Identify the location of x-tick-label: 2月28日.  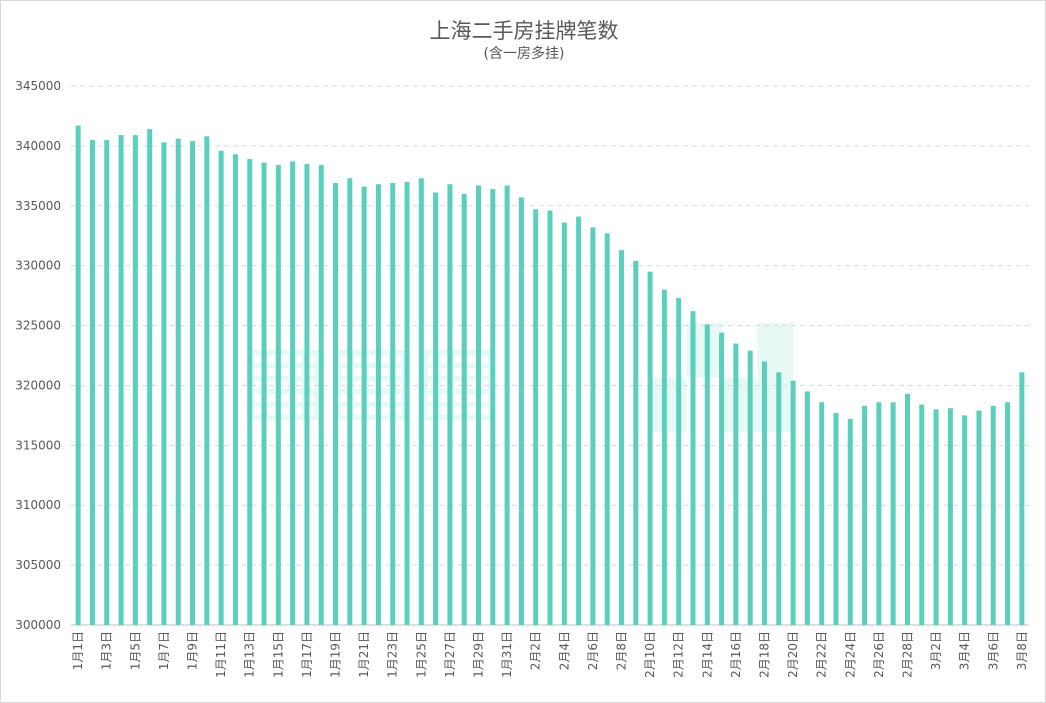
(907, 654).